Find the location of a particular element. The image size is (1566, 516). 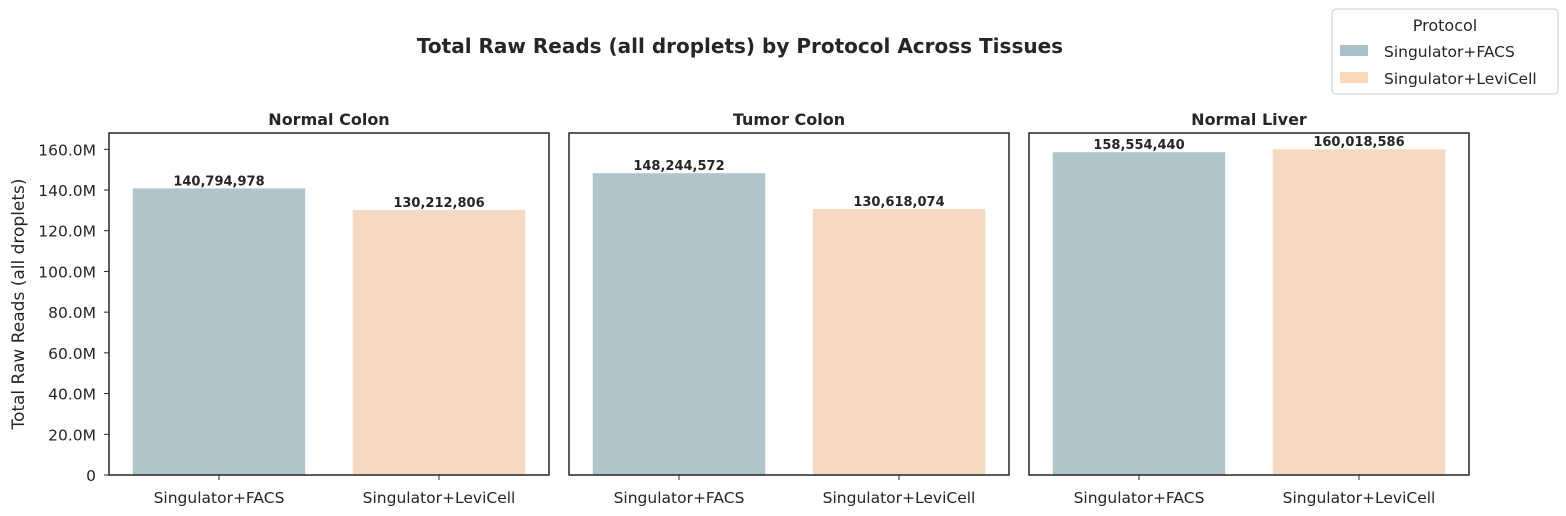

x-tick-label-tumor-colon-levicell: Singulator+LeviCell is located at coordinates (899, 498).